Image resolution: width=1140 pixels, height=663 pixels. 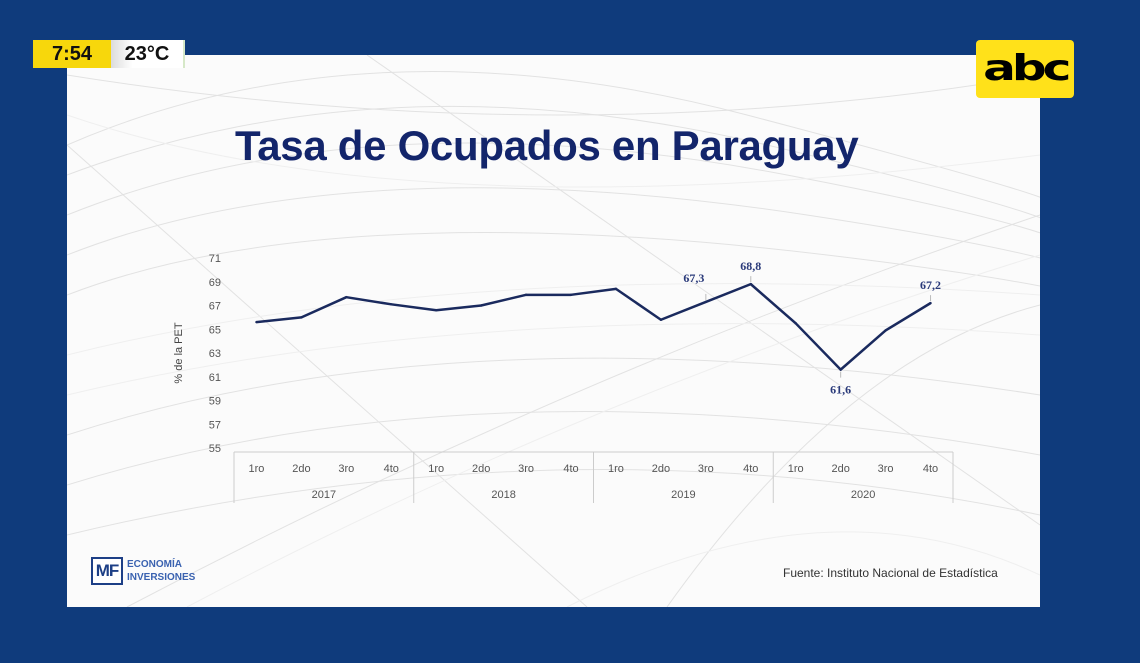 What do you see at coordinates (215, 259) in the screenshot?
I see `y-tick-label: 71` at bounding box center [215, 259].